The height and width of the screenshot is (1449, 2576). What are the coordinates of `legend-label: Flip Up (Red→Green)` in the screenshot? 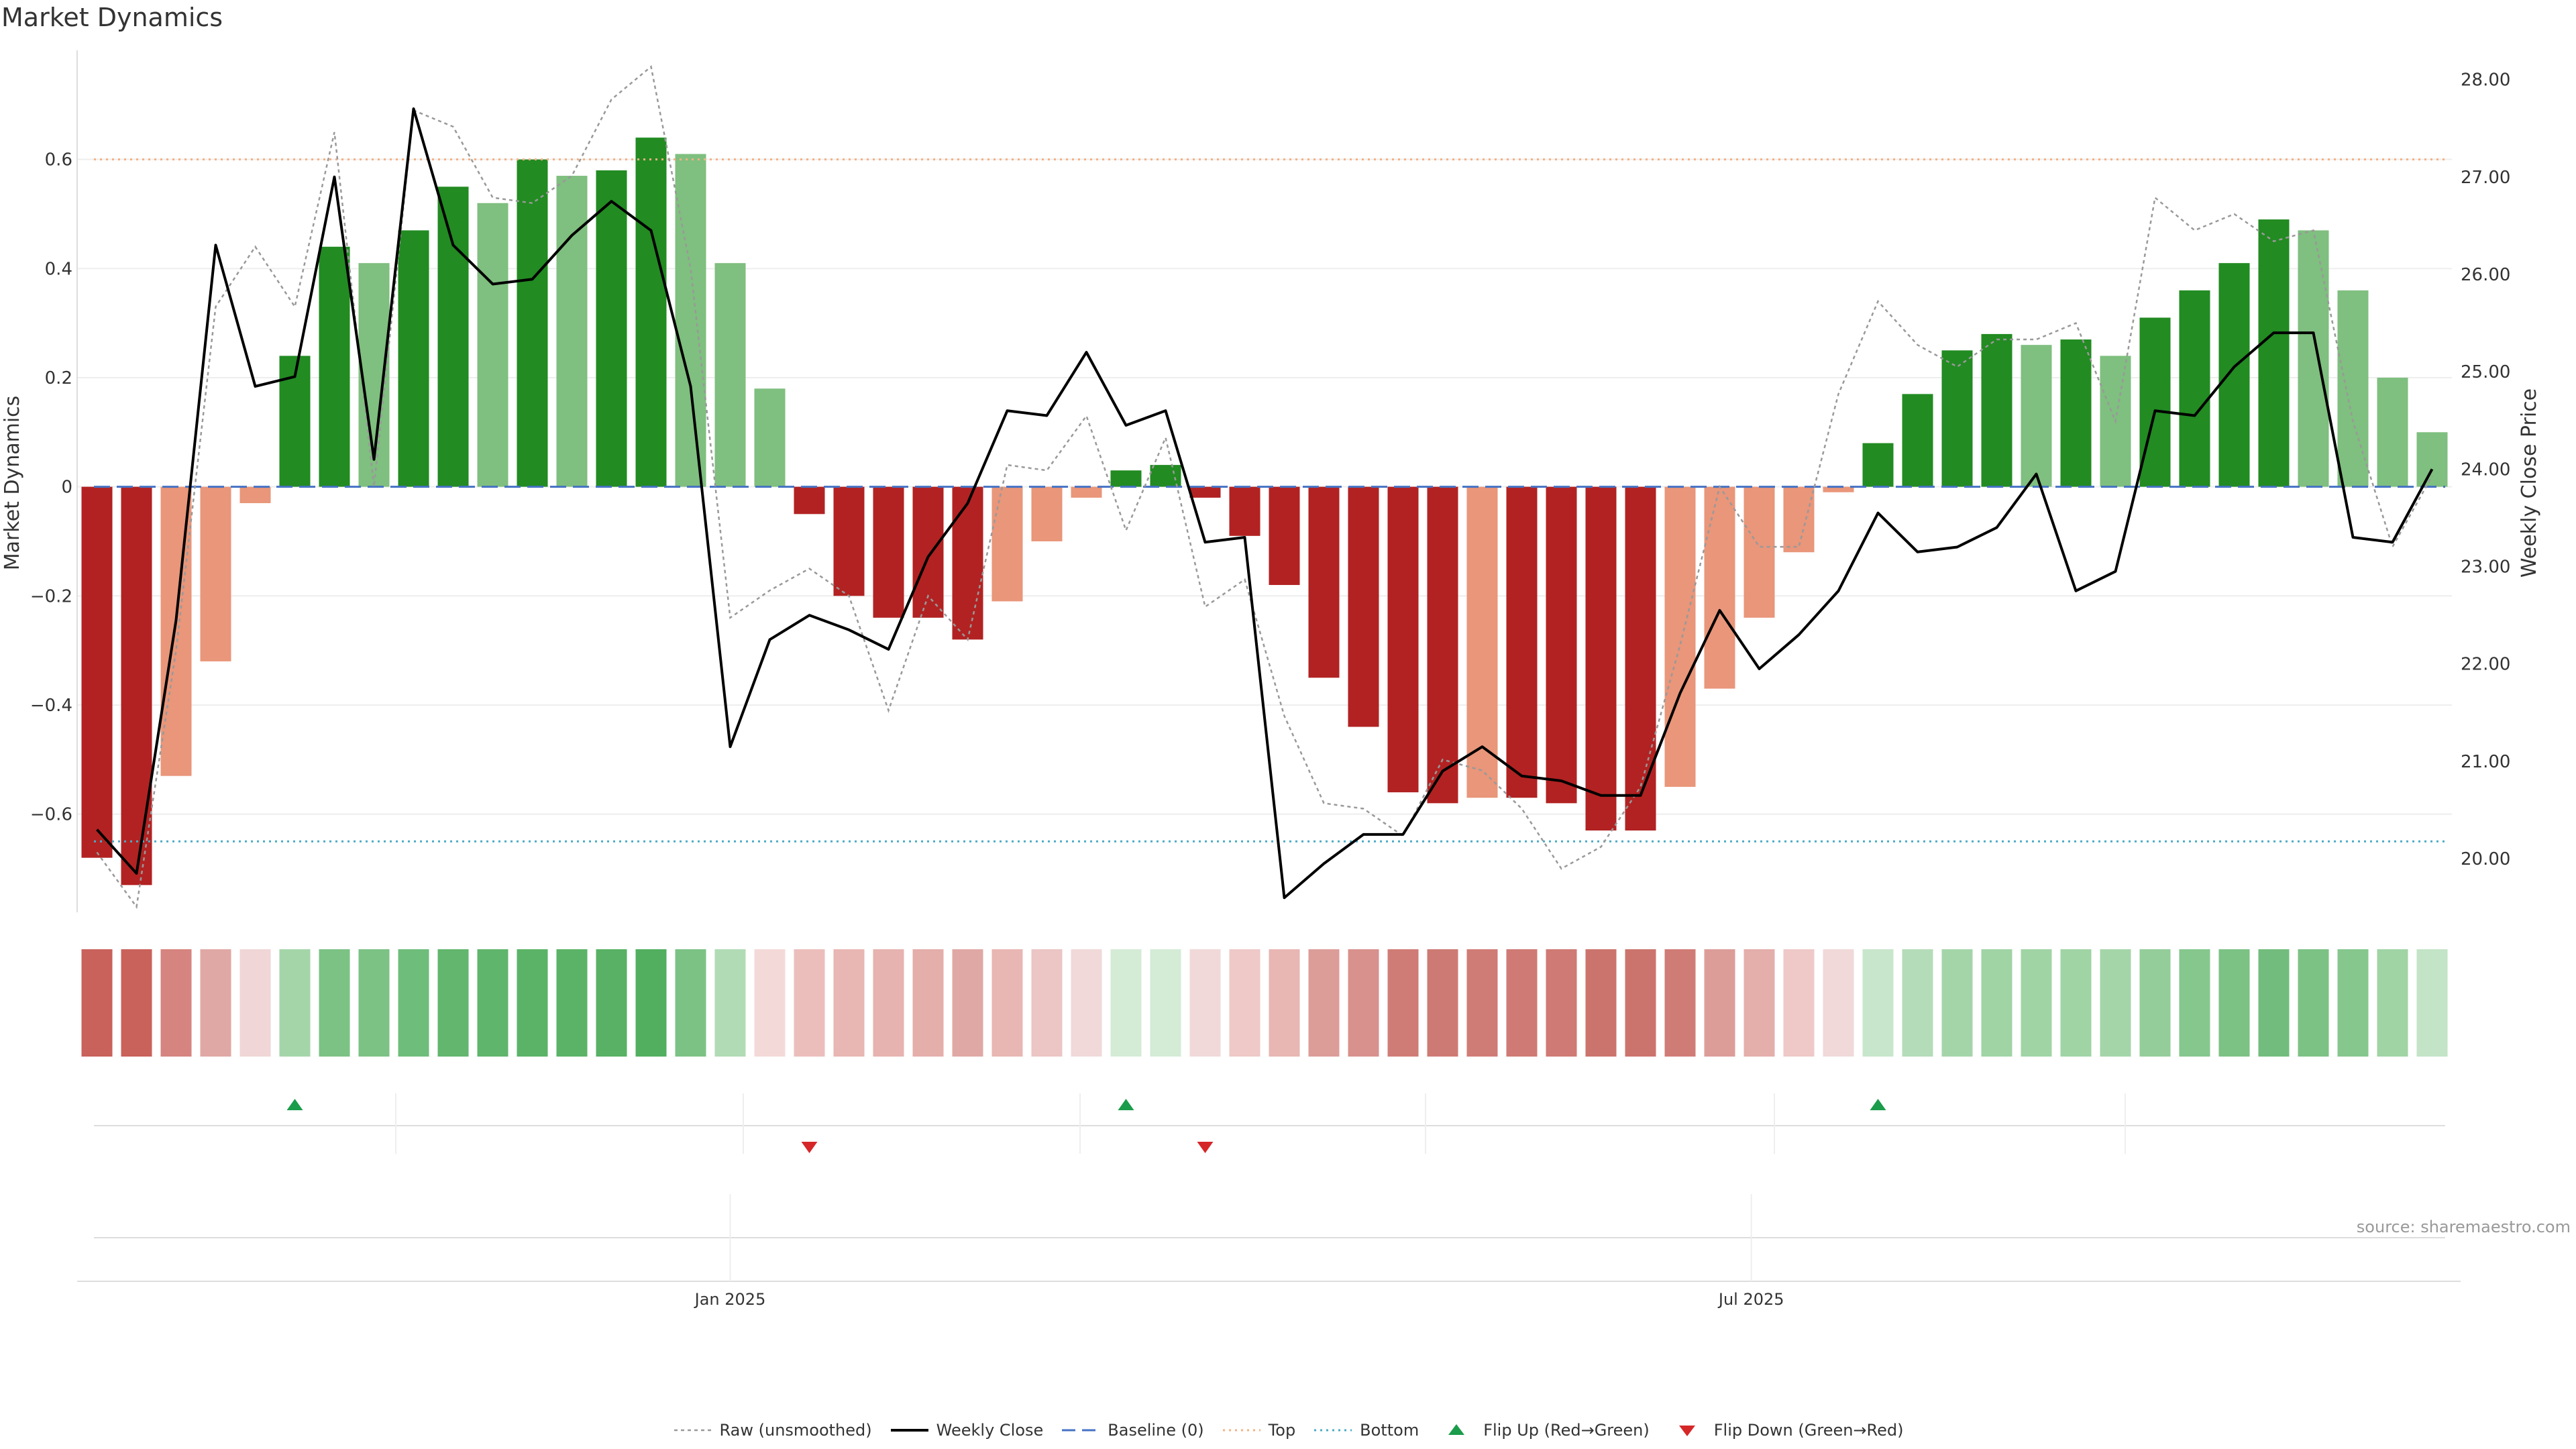 It's located at (1566, 1430).